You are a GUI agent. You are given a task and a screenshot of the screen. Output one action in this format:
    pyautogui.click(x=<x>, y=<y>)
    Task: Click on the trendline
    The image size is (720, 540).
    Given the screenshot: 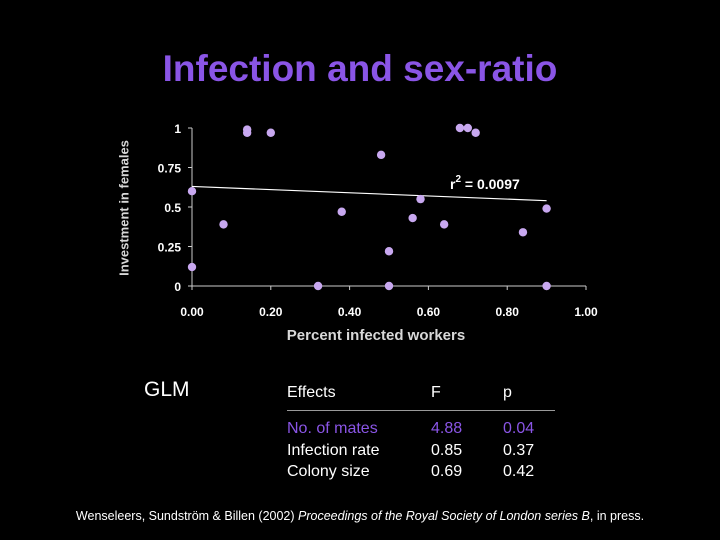 What is the action you would take?
    pyautogui.click(x=369, y=193)
    